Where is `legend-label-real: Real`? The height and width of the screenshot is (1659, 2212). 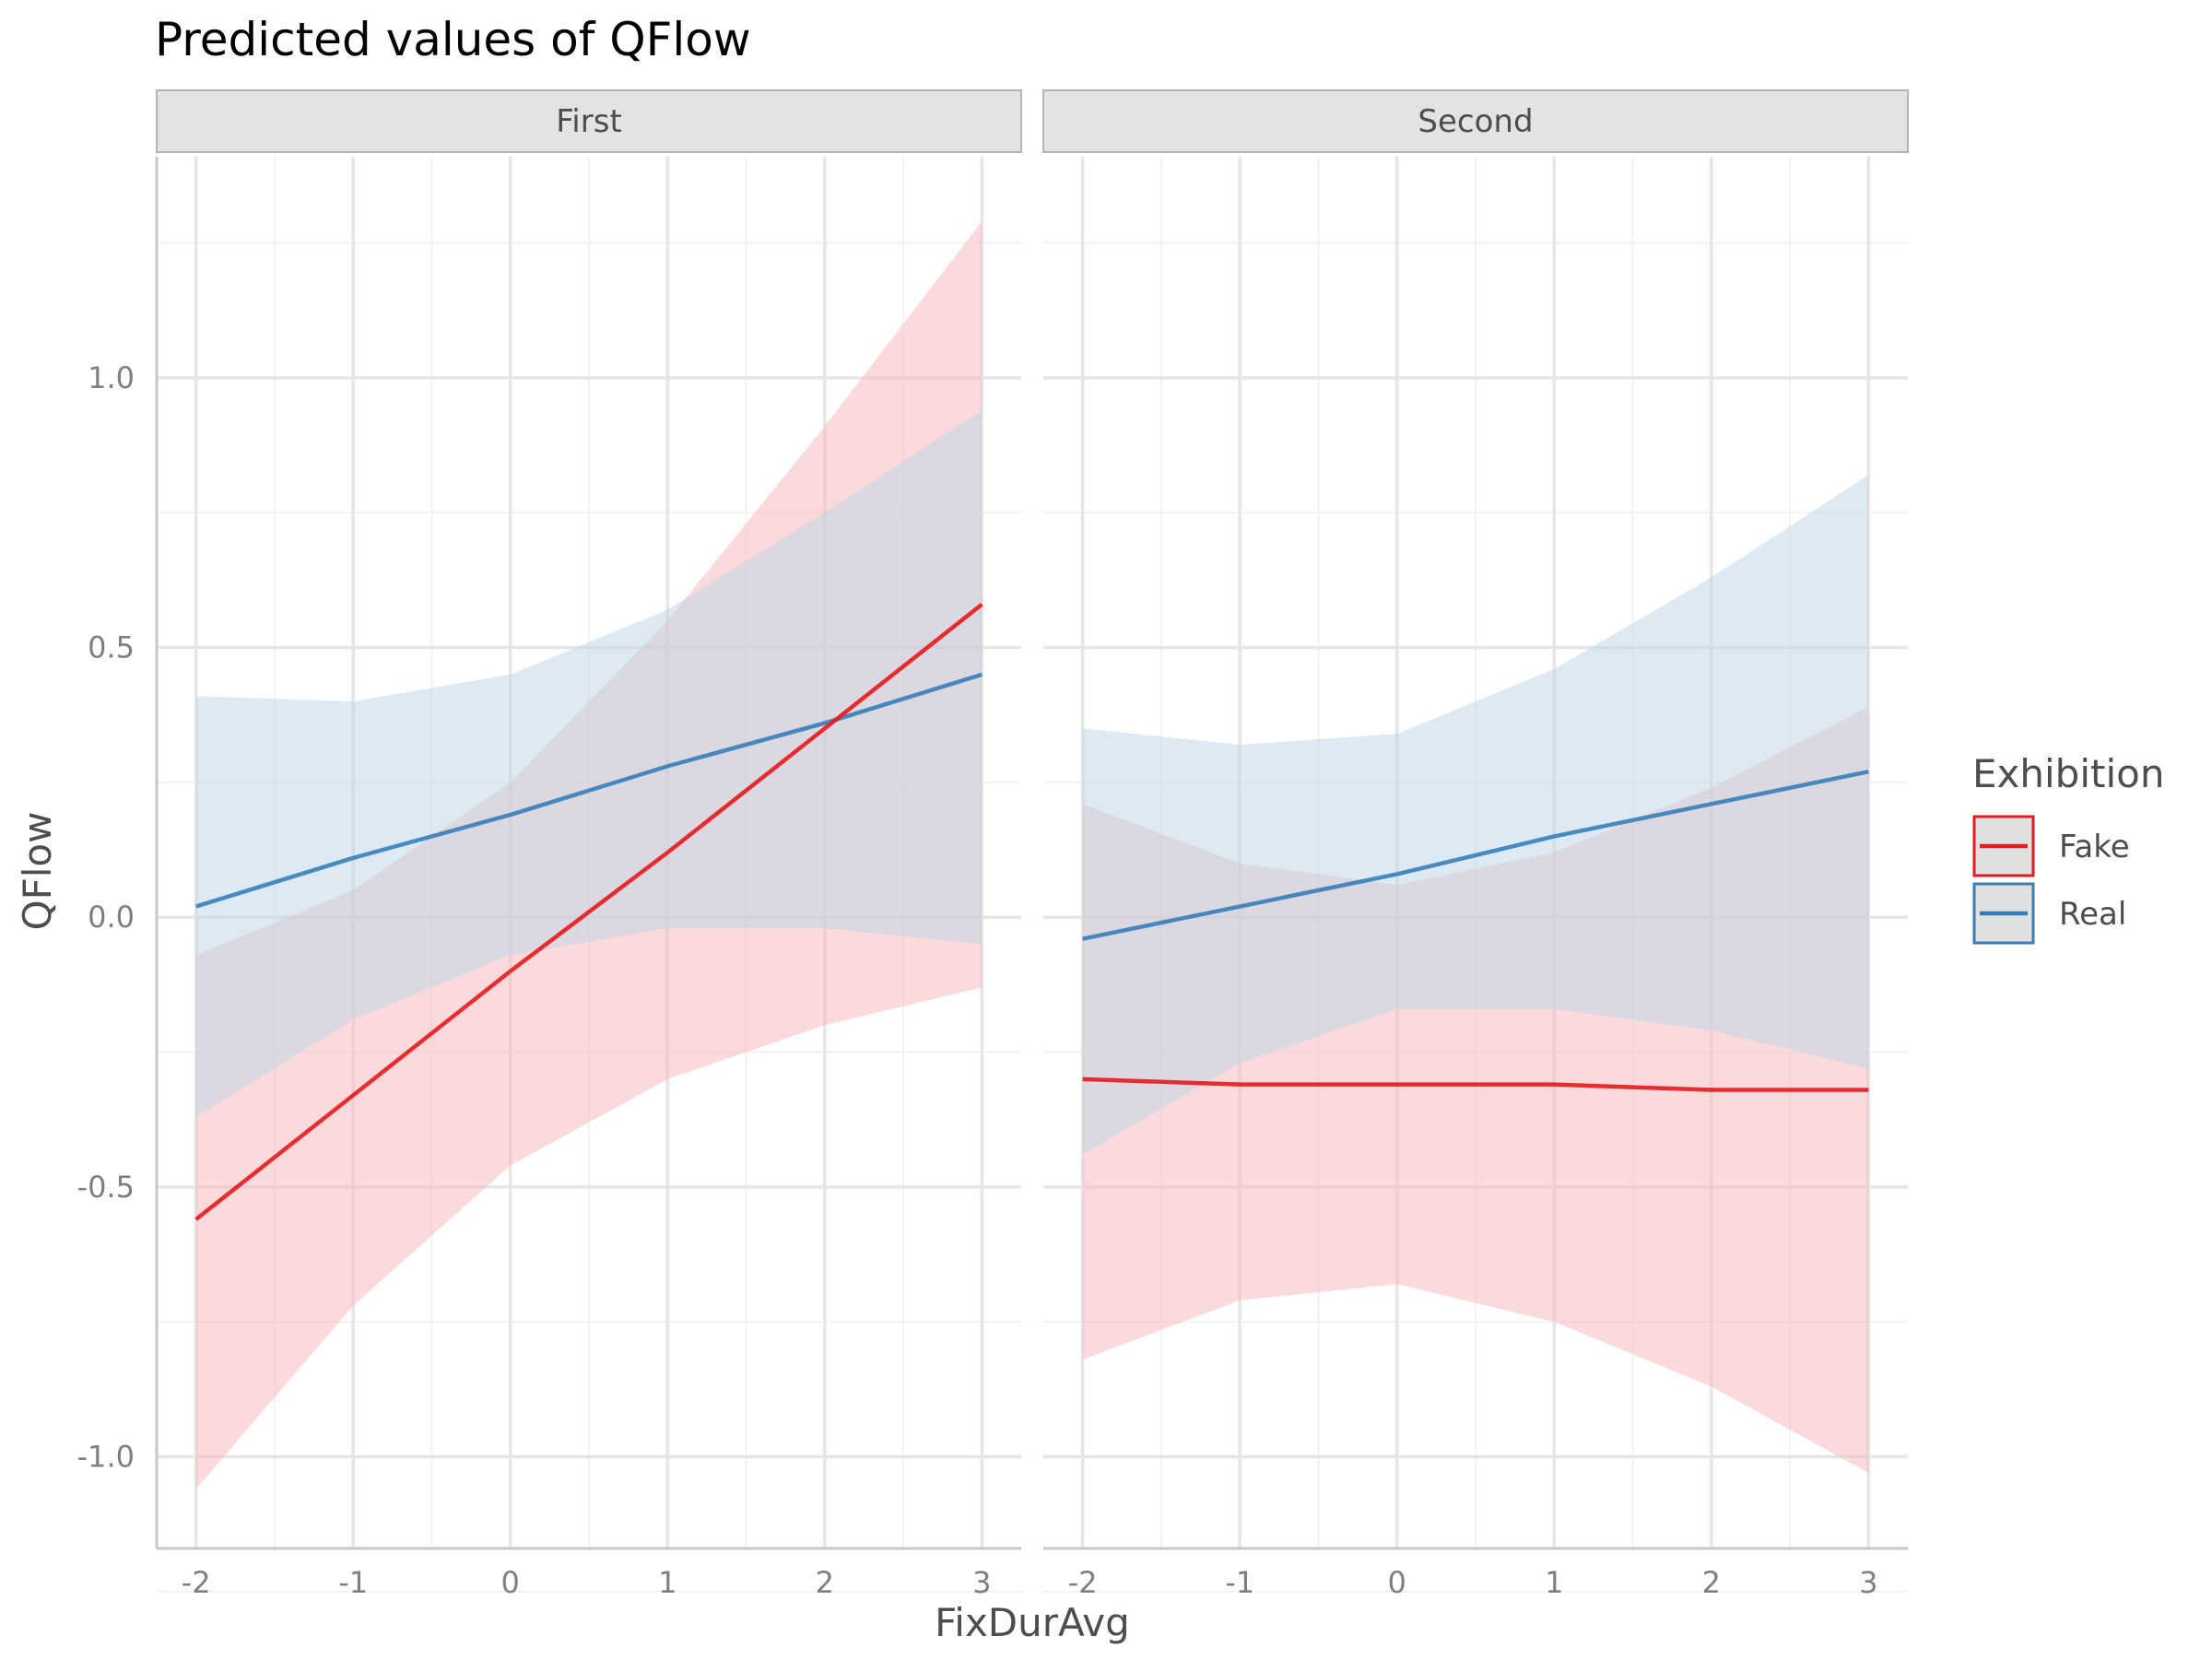 legend-label-real: Real is located at coordinates (2092, 914).